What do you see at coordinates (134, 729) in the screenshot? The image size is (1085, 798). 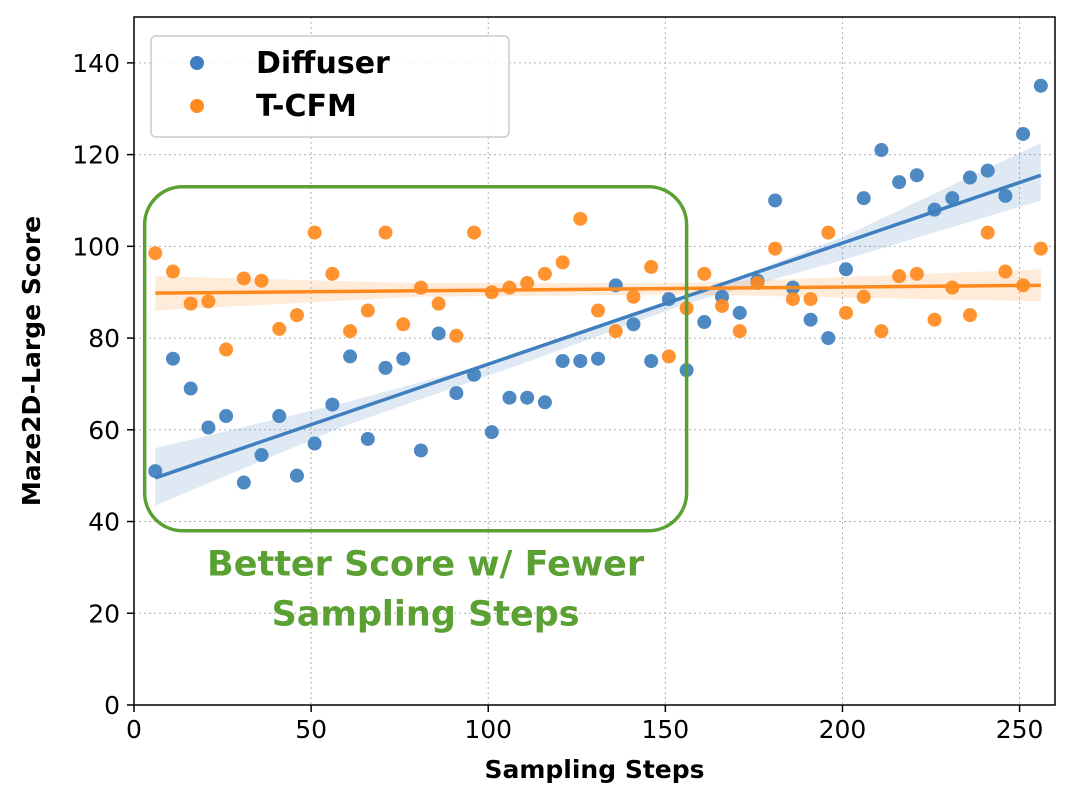 I see `x-tick-label: 0` at bounding box center [134, 729].